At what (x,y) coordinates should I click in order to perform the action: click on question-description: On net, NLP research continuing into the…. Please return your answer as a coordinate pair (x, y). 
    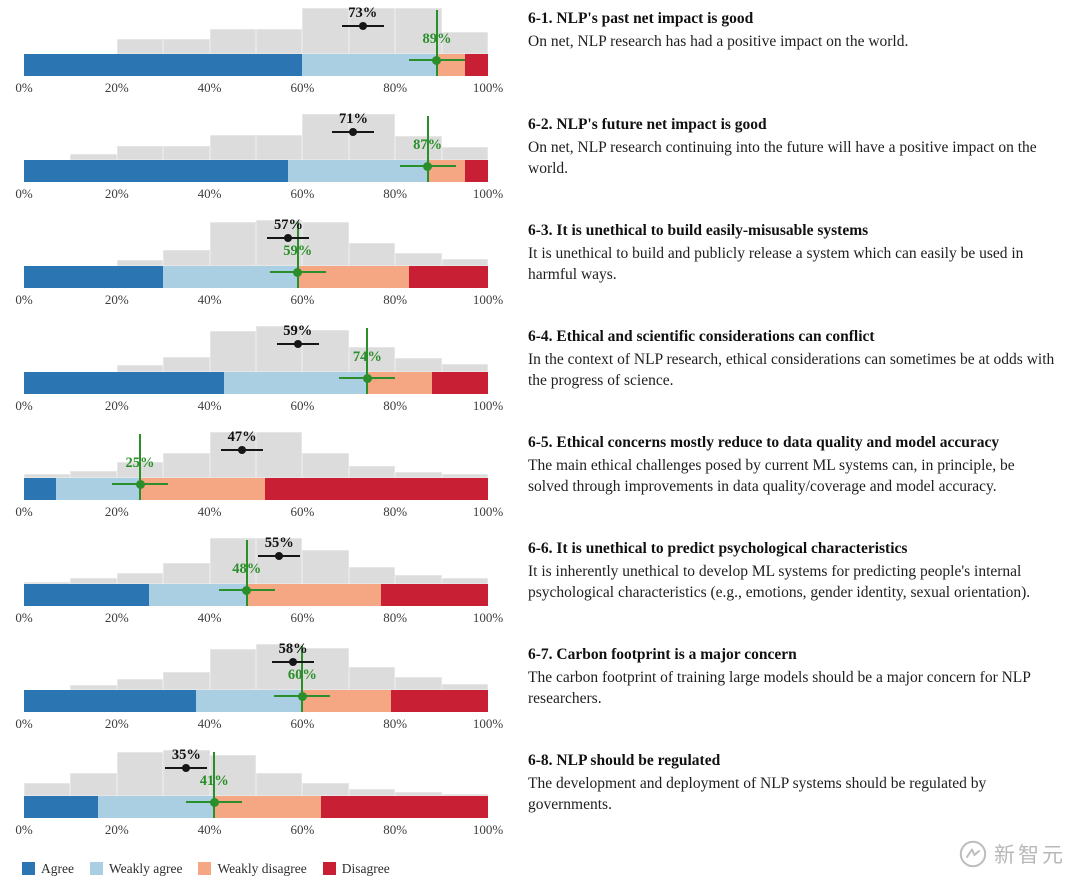
    Looking at the image, I should click on (782, 158).